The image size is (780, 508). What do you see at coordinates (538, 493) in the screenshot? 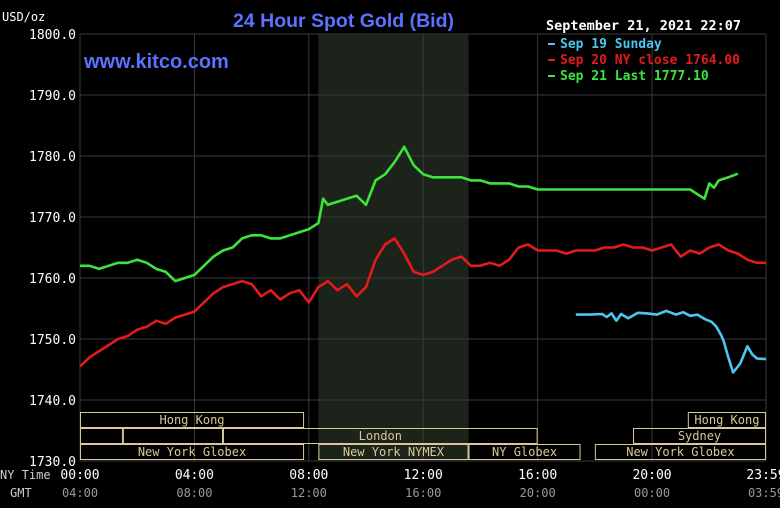
I see `x-tick-label-gmt: 20:00` at bounding box center [538, 493].